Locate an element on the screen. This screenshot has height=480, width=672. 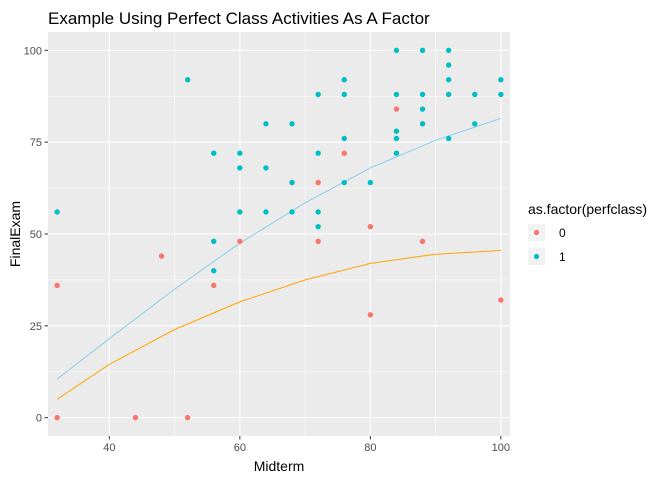
y-tick-label: 0 is located at coordinates (39, 419).